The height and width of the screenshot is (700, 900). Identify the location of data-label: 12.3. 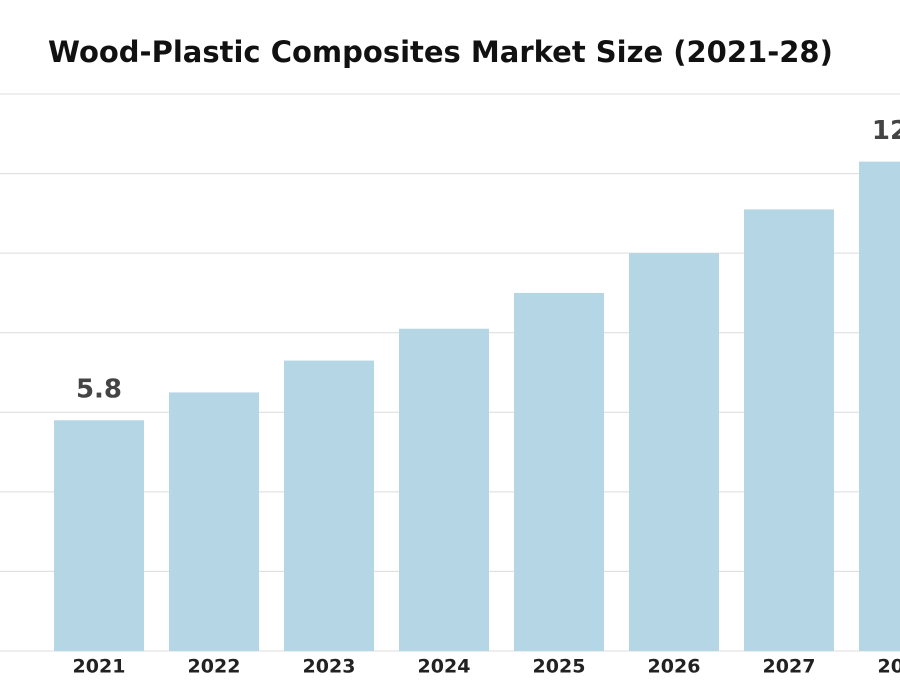
(886, 131).